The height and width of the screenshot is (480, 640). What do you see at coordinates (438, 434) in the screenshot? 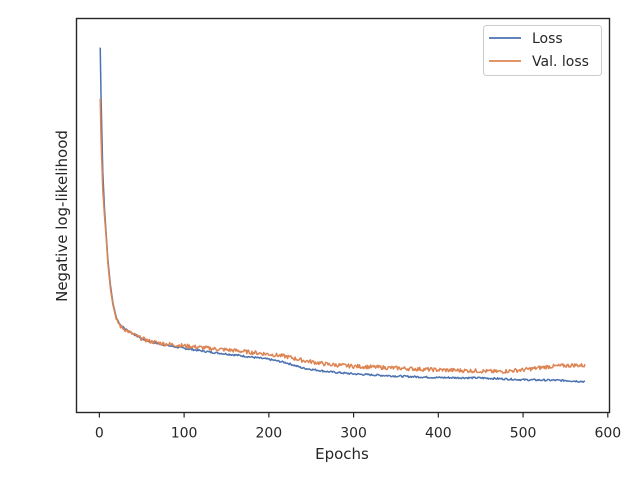
I see `x-tick-label: 400` at bounding box center [438, 434].